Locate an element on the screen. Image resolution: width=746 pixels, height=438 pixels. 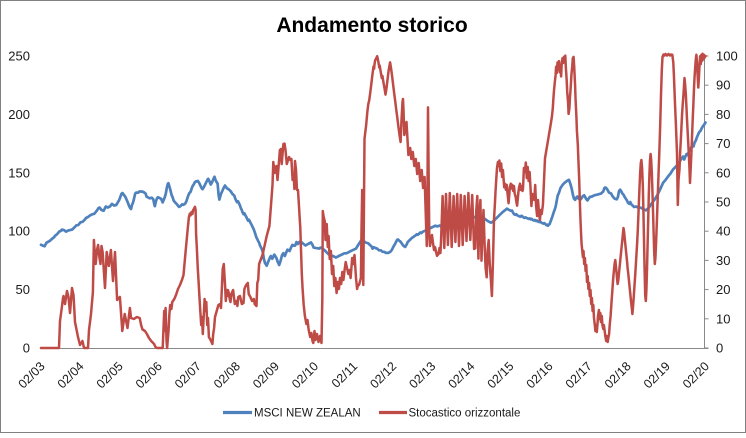
svg-text: 70 is located at coordinates (723, 143).